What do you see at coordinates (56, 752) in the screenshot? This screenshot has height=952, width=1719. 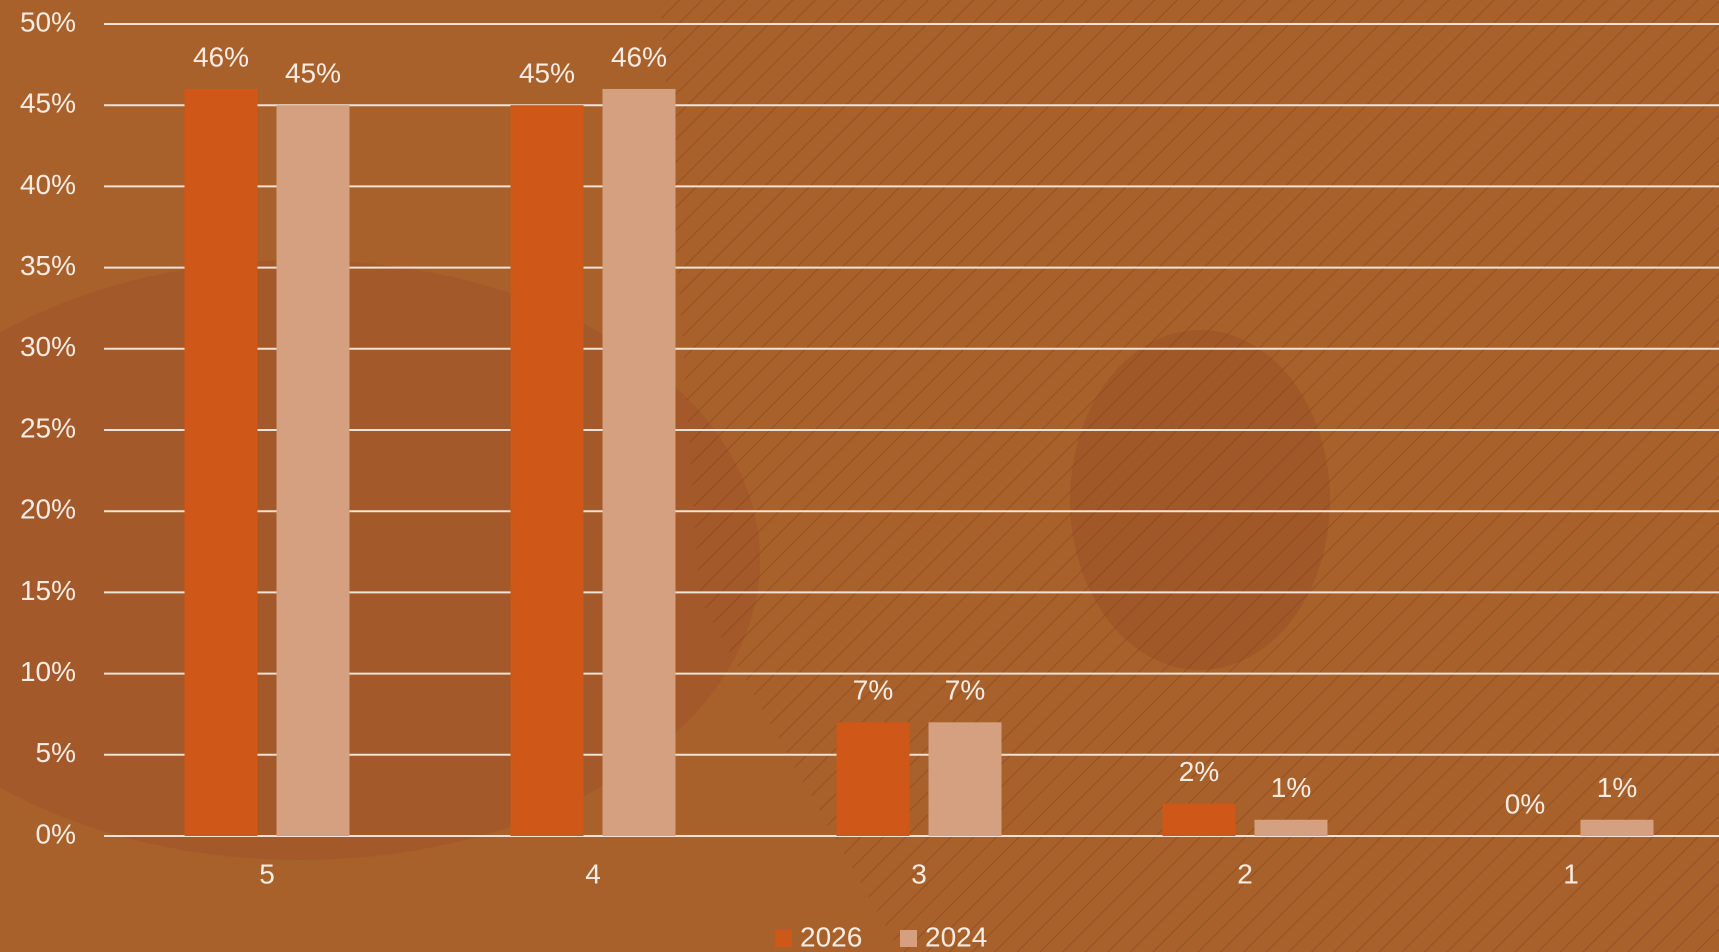 I see `y-tick-label: 5%` at bounding box center [56, 752].